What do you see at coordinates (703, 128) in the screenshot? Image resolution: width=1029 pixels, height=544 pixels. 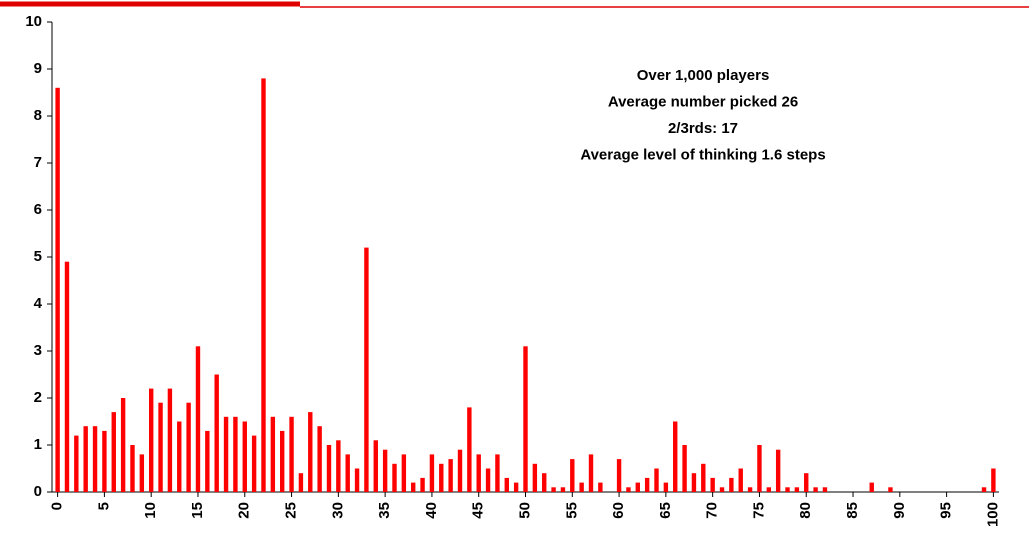 I see `annotation: 2/3rds: 17` at bounding box center [703, 128].